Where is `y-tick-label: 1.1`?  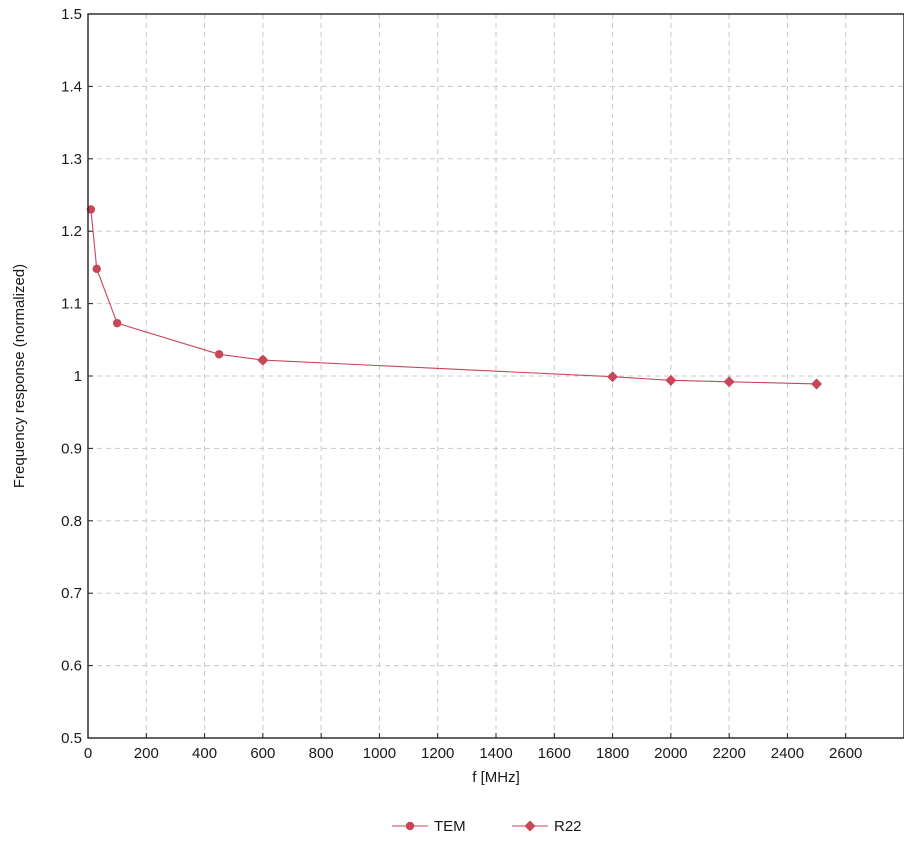
y-tick-label: 1.1 is located at coordinates (71, 304).